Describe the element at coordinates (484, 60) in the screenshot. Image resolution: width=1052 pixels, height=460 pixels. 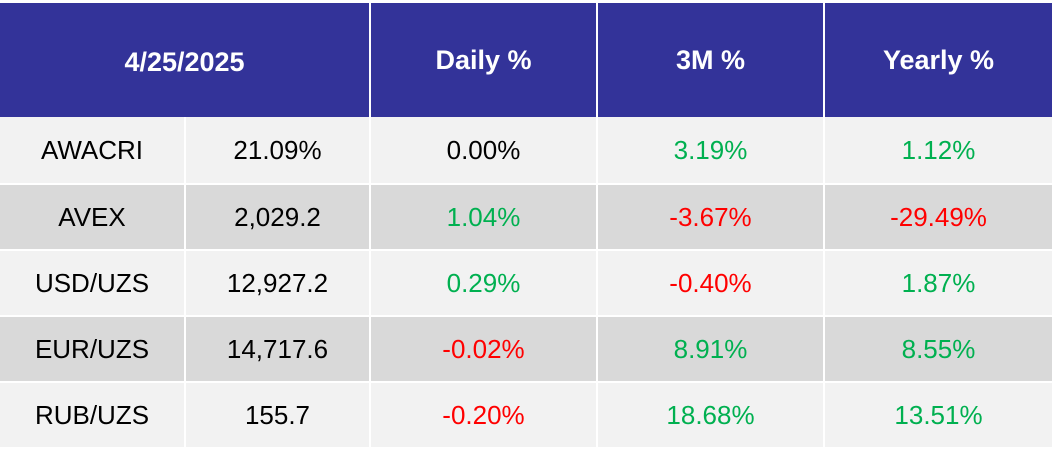
I see `daily-header: Daily %` at that location.